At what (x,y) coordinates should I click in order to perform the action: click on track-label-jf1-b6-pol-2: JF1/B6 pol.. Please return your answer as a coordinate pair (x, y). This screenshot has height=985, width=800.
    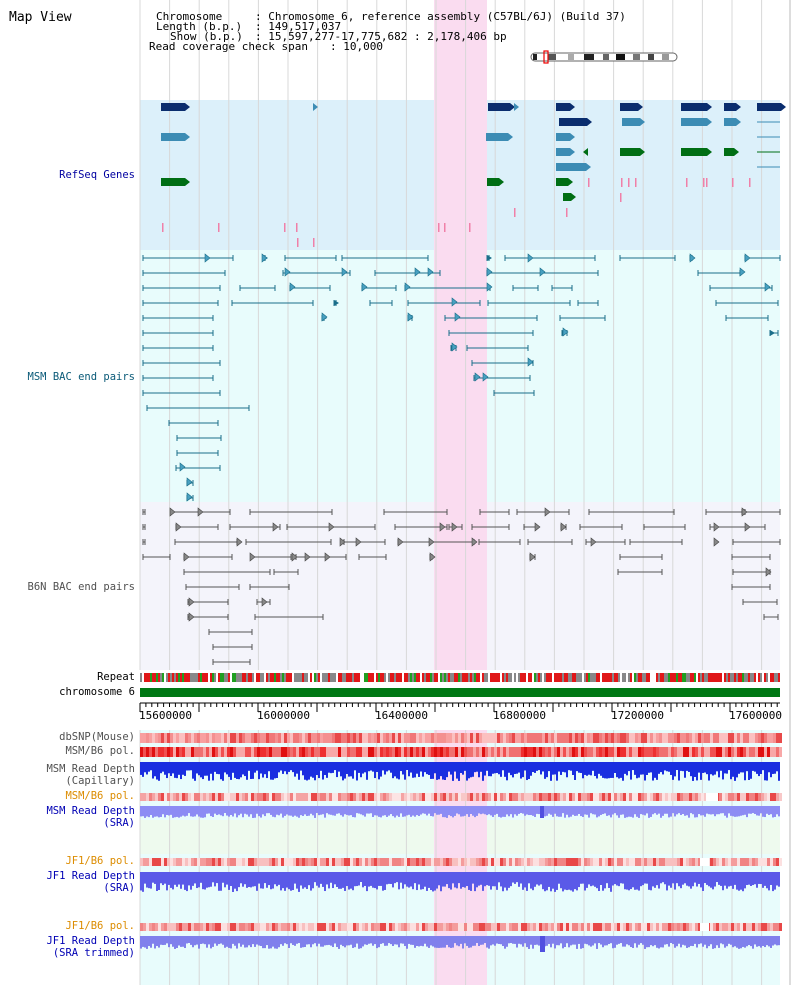
    Looking at the image, I should click on (100, 926).